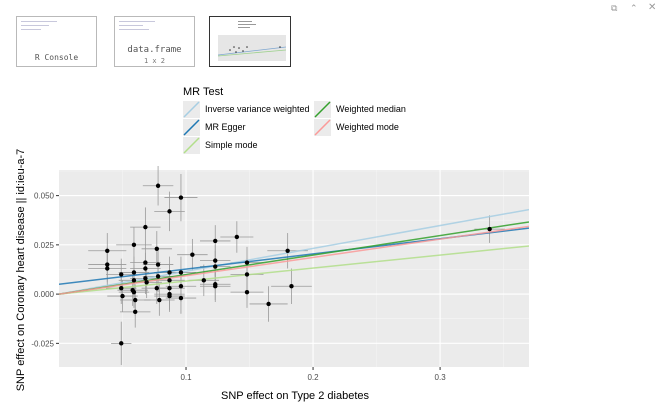 This screenshot has width=663, height=409. I want to click on data-frame-dims: 1 x 2, so click(154, 61).